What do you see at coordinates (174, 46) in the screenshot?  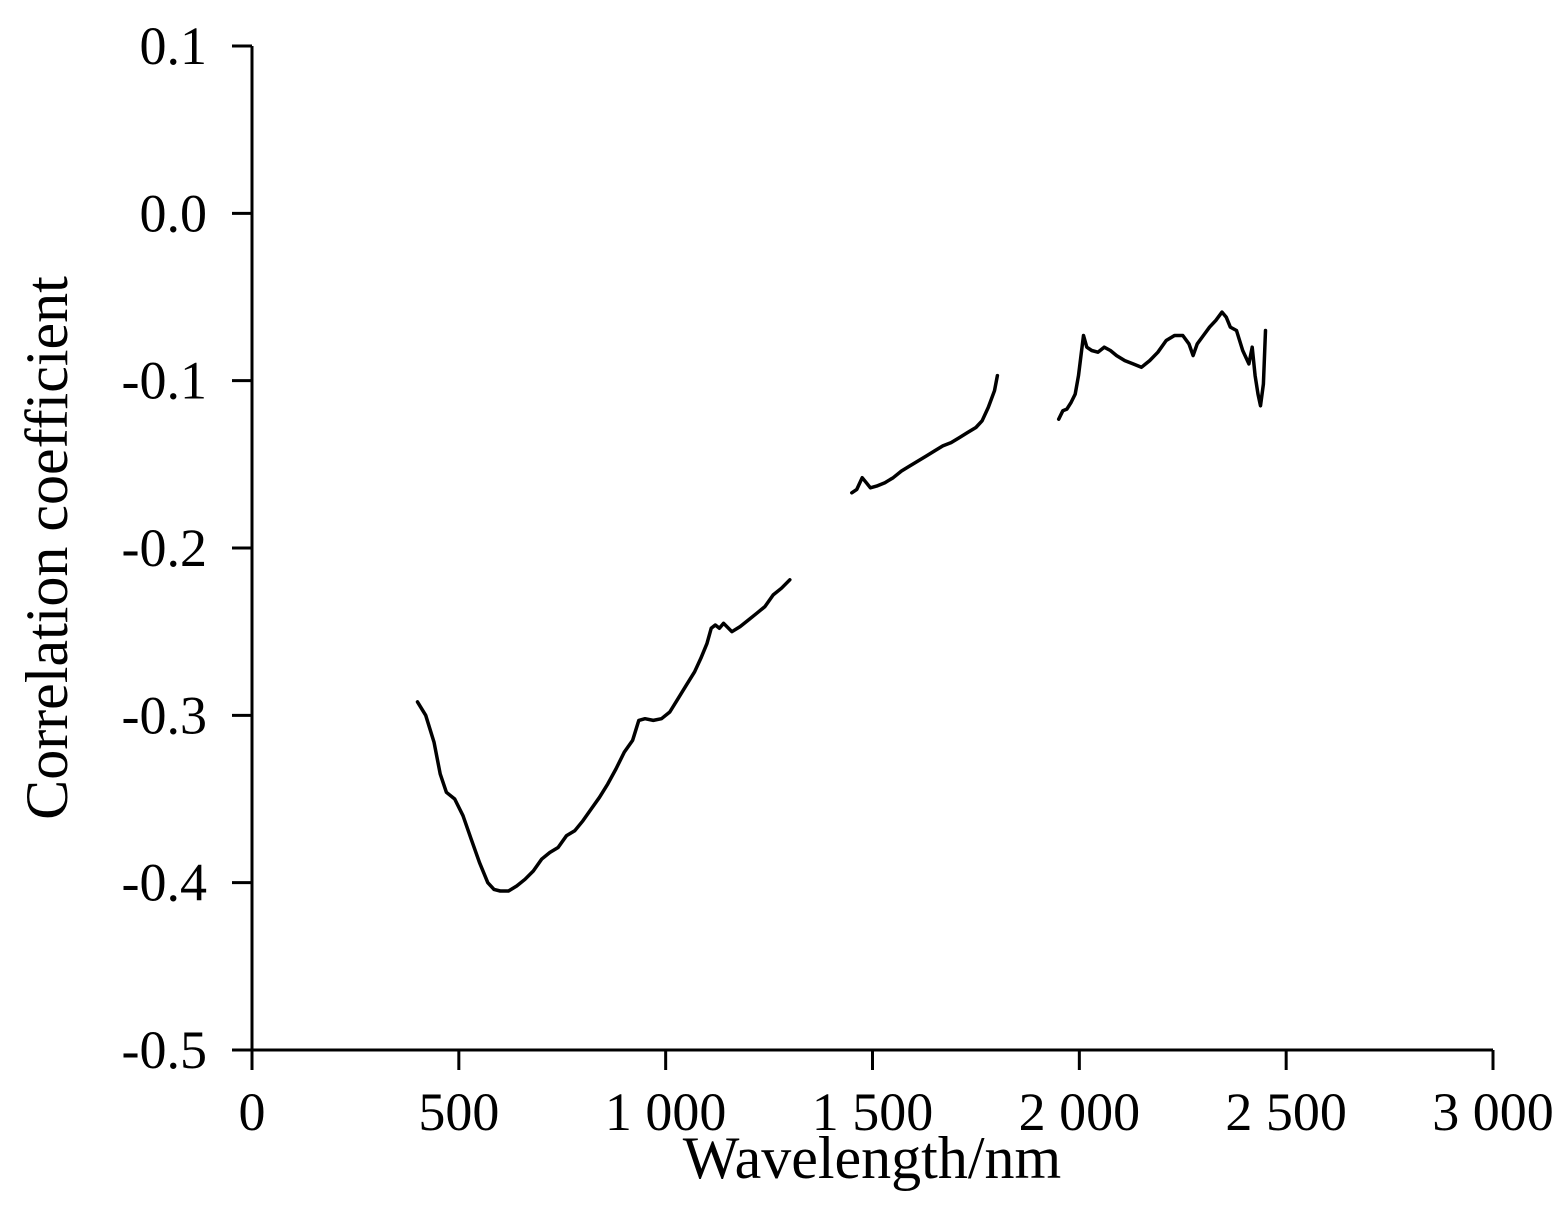 I see `y-tick-label: 0.1` at bounding box center [174, 46].